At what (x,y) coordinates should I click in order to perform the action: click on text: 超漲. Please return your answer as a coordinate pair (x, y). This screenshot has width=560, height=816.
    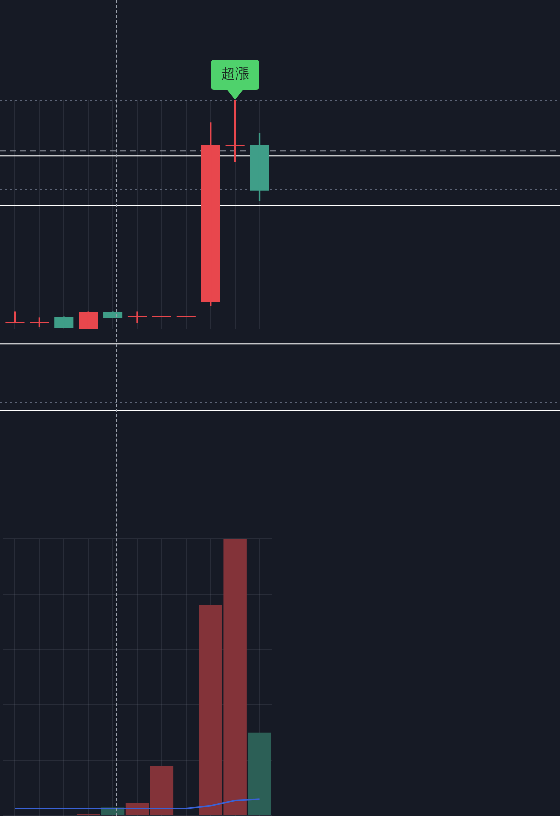
    Looking at the image, I should click on (235, 74).